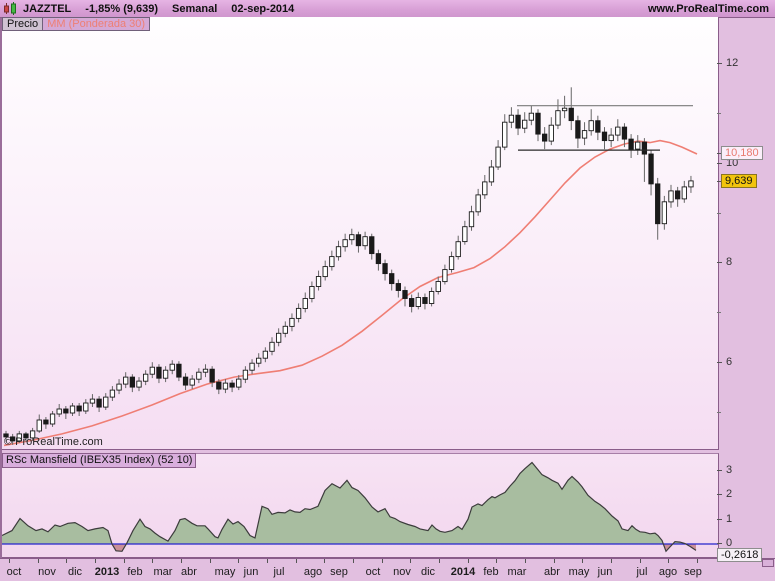 The height and width of the screenshot is (581, 775). I want to click on axis-corner-button, so click(768, 563).